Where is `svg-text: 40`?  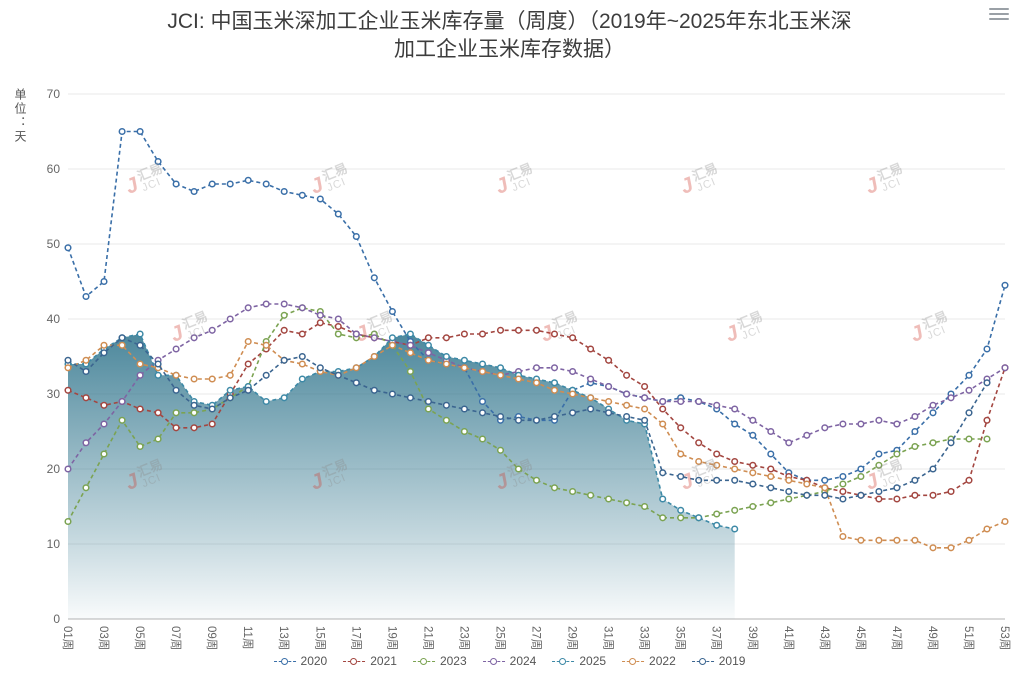 svg-text: 40 is located at coordinates (54, 319).